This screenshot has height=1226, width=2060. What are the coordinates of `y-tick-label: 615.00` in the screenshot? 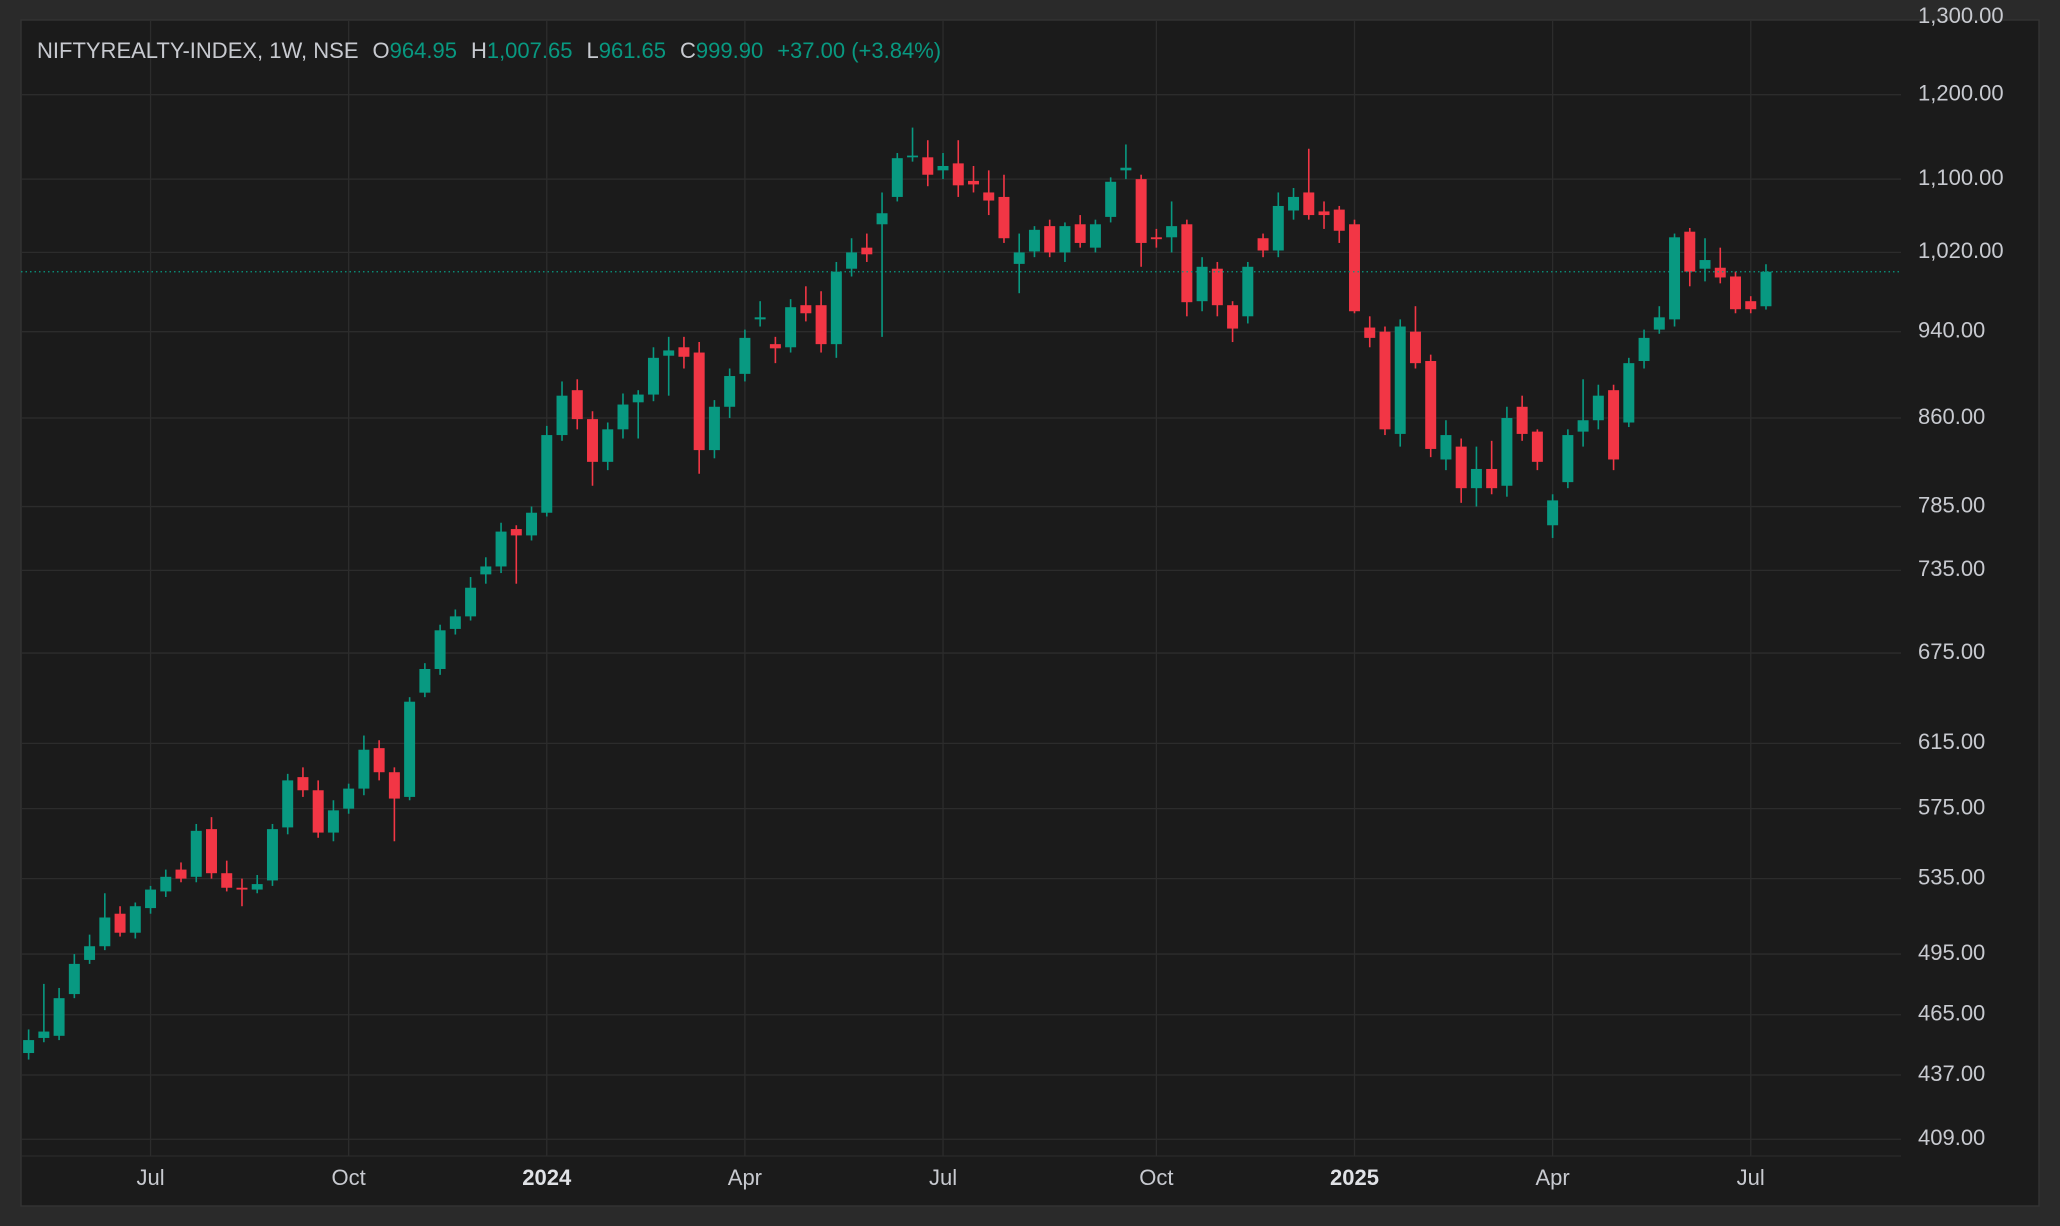 It's located at (1951, 741).